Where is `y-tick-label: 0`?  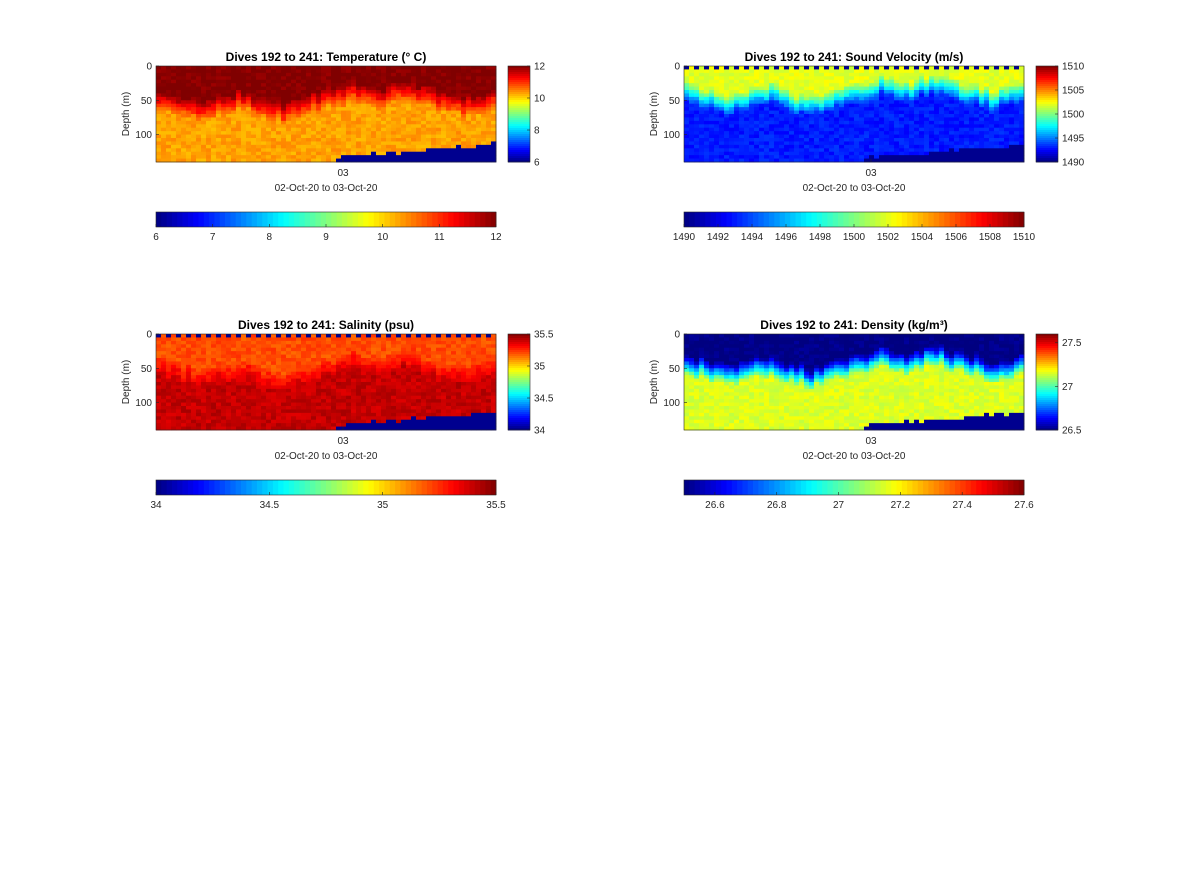
y-tick-label: 0 is located at coordinates (677, 67).